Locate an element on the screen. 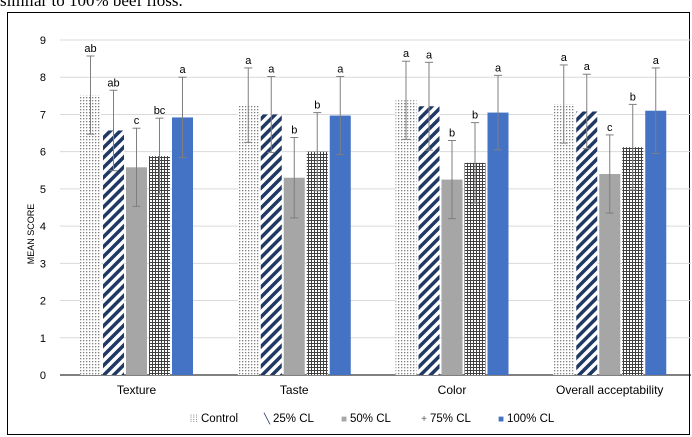  x-tick-label: Overall acceptability is located at coordinates (609, 390).